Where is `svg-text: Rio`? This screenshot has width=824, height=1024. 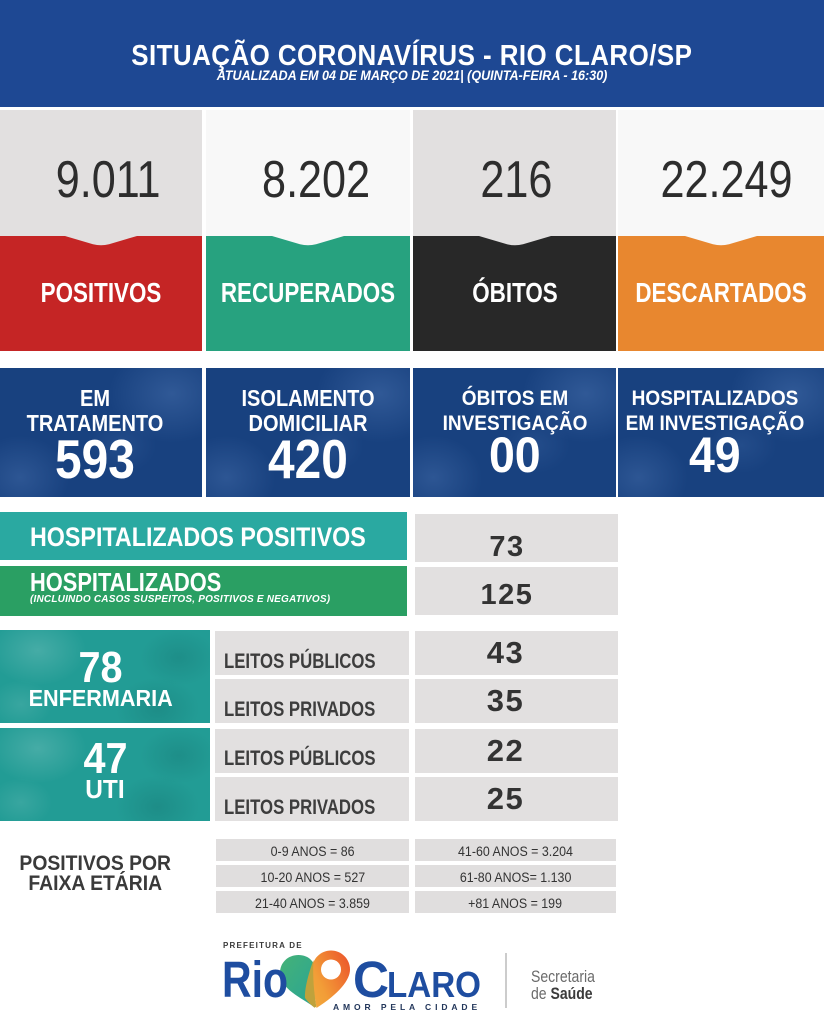 svg-text: Rio is located at coordinates (255, 979).